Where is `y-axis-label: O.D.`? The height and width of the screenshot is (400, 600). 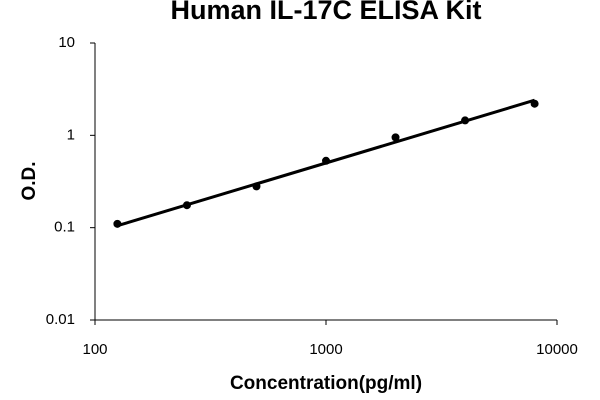 y-axis-label: O.D. is located at coordinates (29, 180).